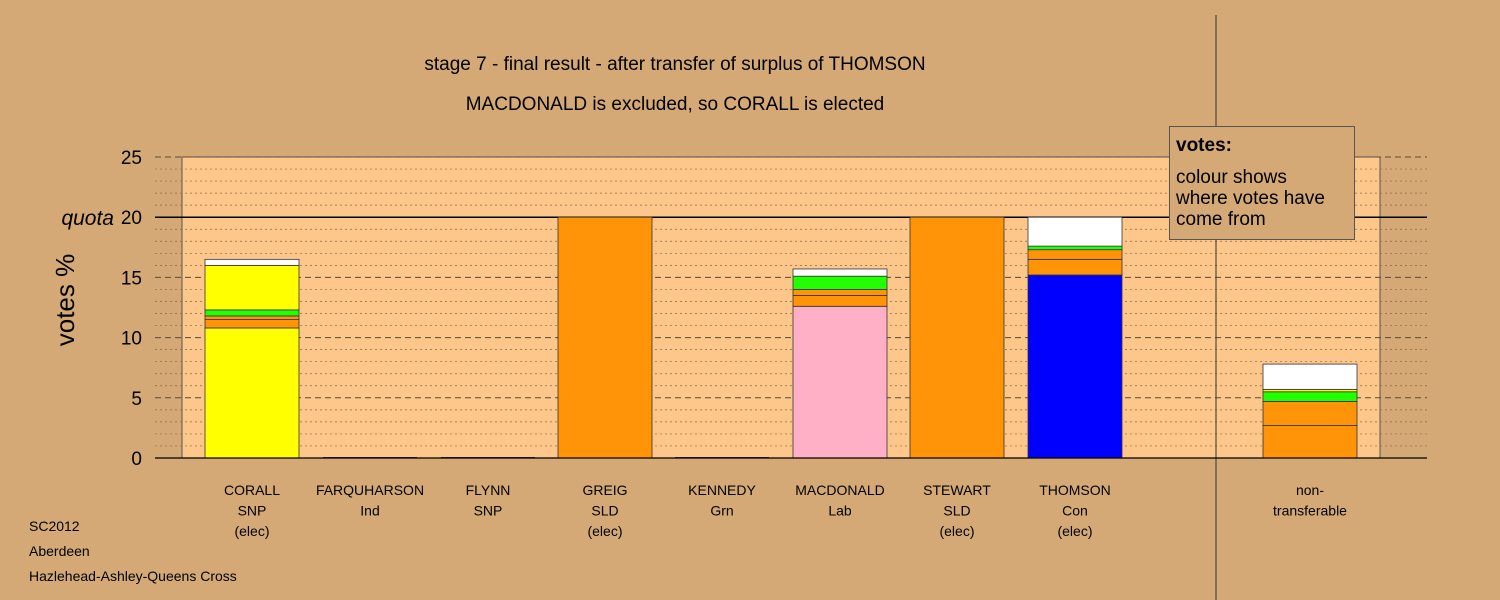 This screenshot has height=600, width=1500. Describe the element at coordinates (1075, 511) in the screenshot. I see `category-label: Con` at that location.